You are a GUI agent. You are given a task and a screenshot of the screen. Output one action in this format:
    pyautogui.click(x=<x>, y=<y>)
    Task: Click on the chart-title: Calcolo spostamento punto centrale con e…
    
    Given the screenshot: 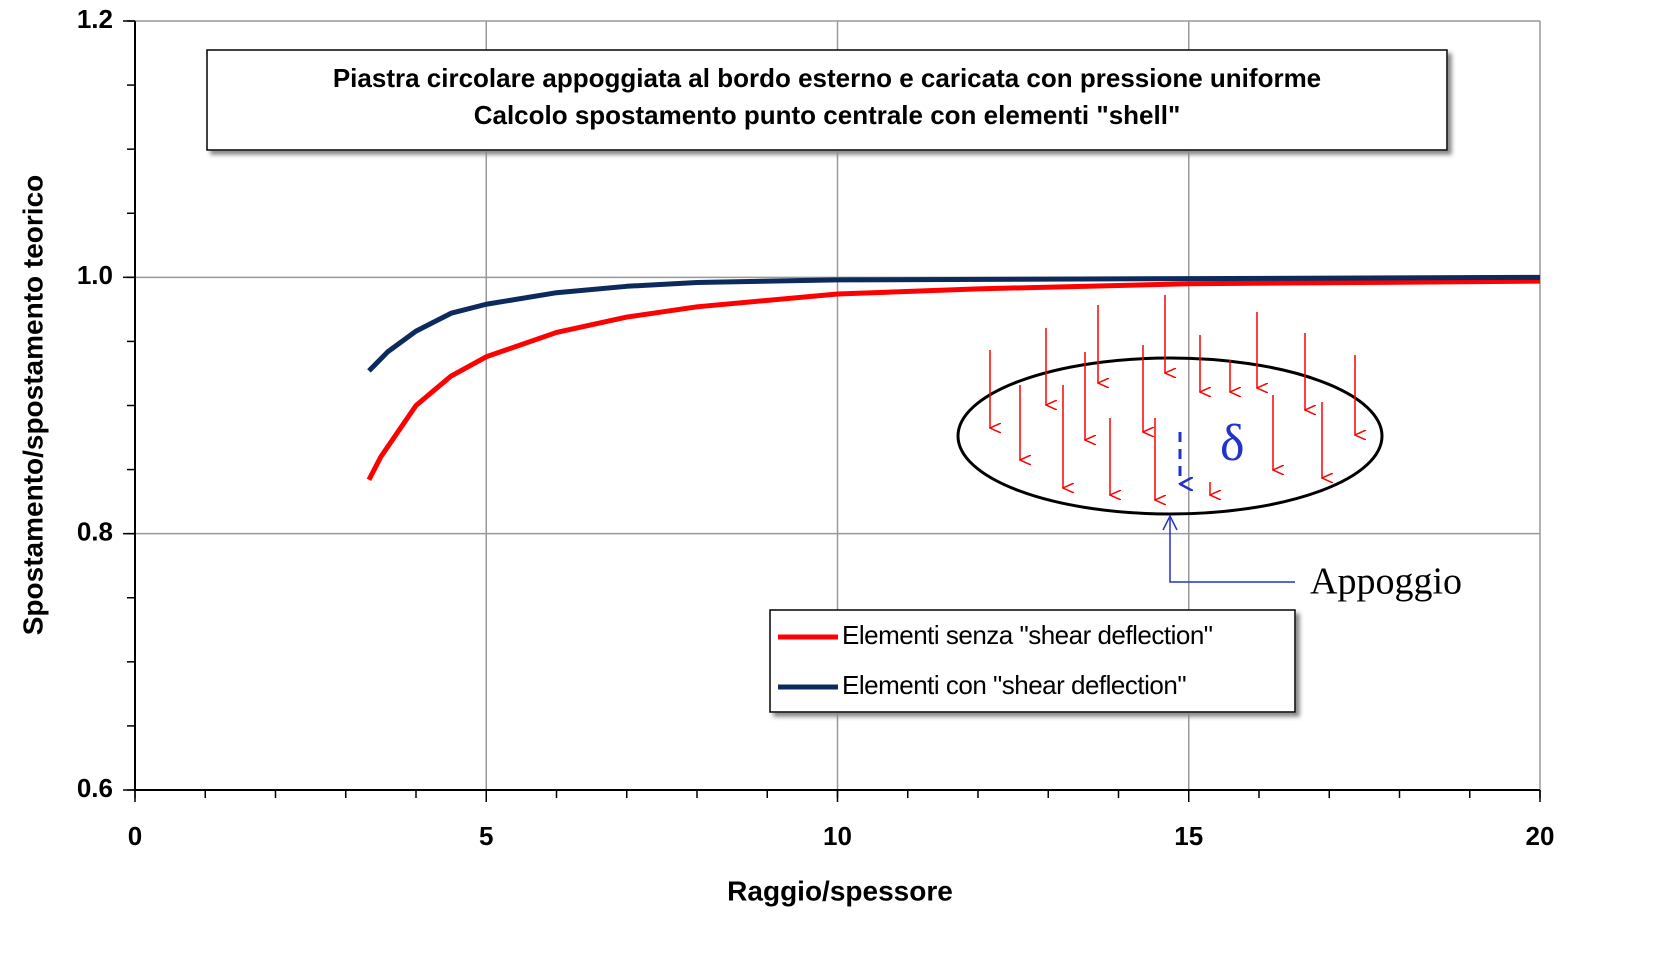 What is the action you would take?
    pyautogui.click(x=827, y=115)
    